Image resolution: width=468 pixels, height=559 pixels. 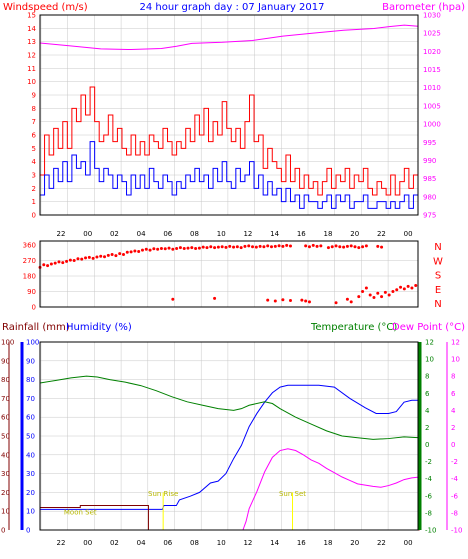 I want to click on temperature-tick-label: -6, so click(x=429, y=496).